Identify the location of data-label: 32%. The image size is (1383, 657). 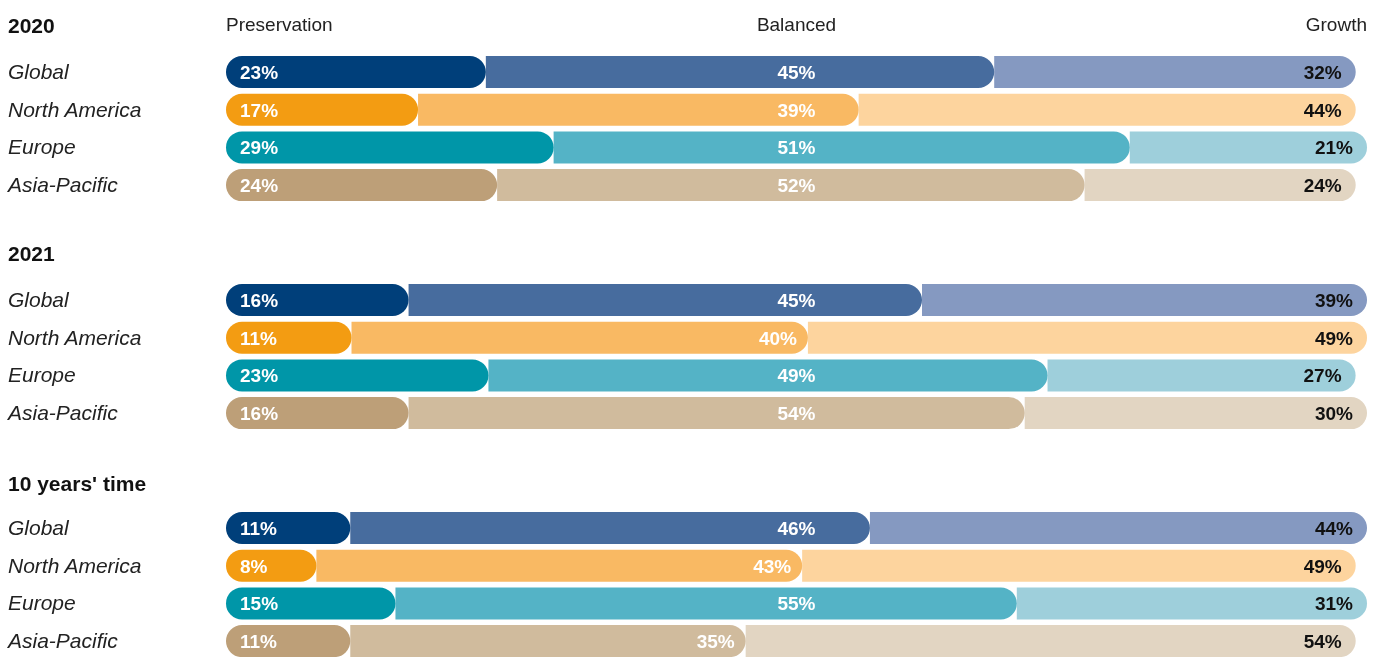
(1322, 72).